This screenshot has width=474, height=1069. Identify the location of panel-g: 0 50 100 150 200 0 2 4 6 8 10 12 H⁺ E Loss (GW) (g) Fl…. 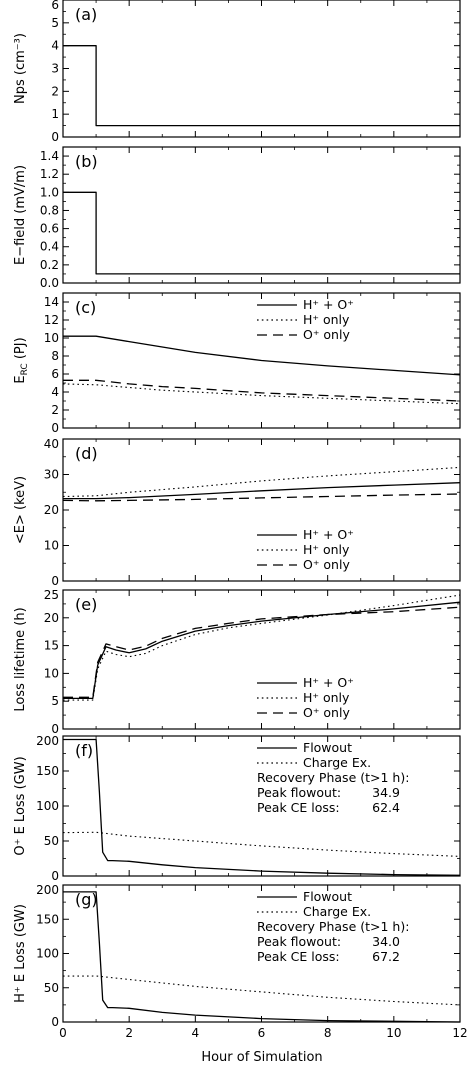
(240, 961).